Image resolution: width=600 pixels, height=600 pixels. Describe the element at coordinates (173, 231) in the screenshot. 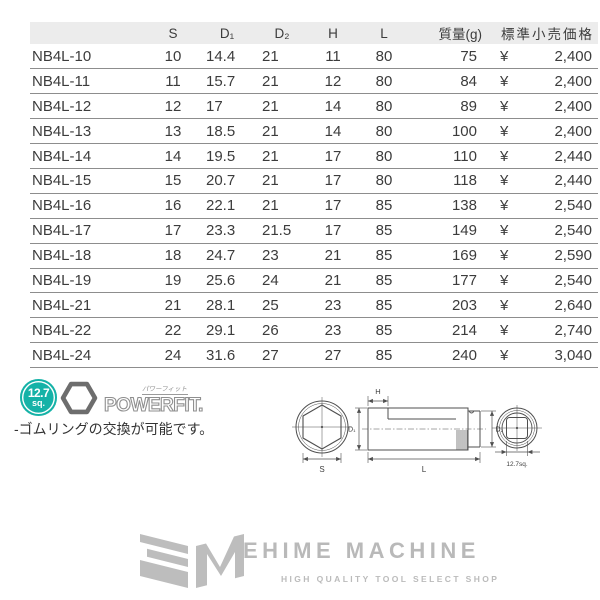

I see `cell-s: 17` at that location.